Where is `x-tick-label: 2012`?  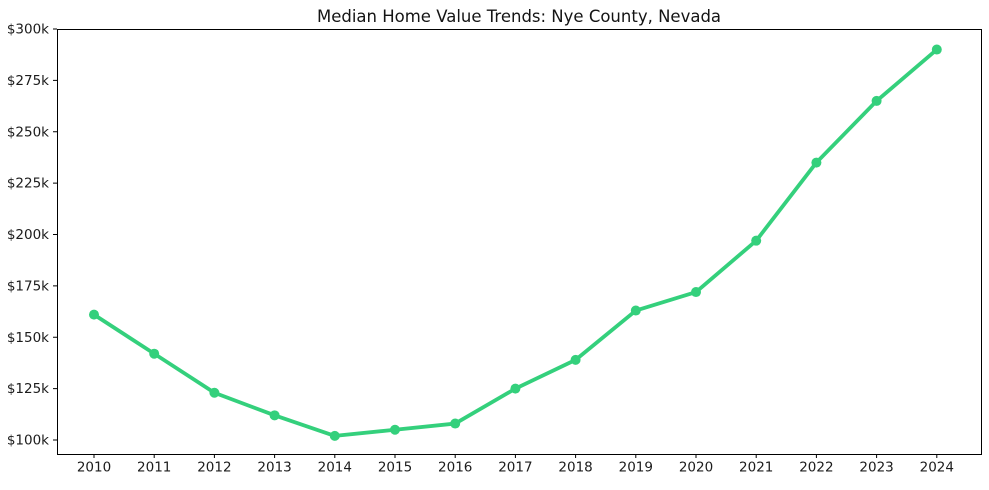
x-tick-label: 2012 is located at coordinates (214, 468).